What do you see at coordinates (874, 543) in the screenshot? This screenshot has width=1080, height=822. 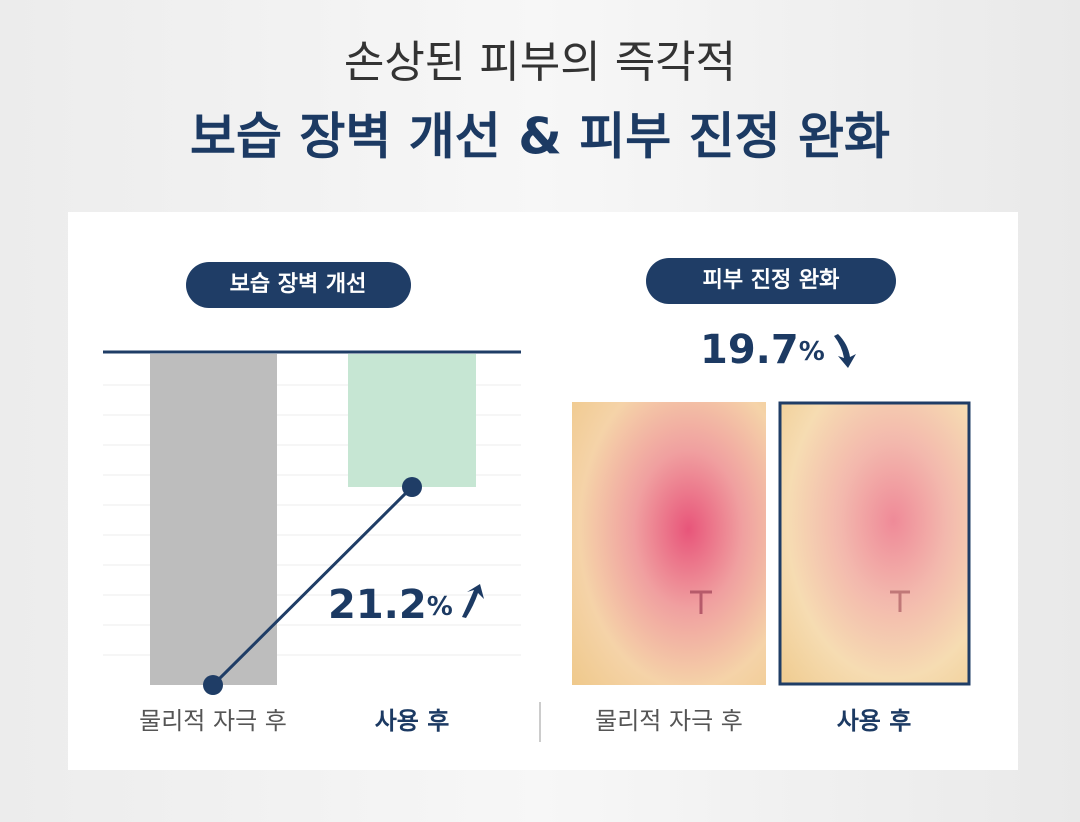 I see `skin-image-after` at bounding box center [874, 543].